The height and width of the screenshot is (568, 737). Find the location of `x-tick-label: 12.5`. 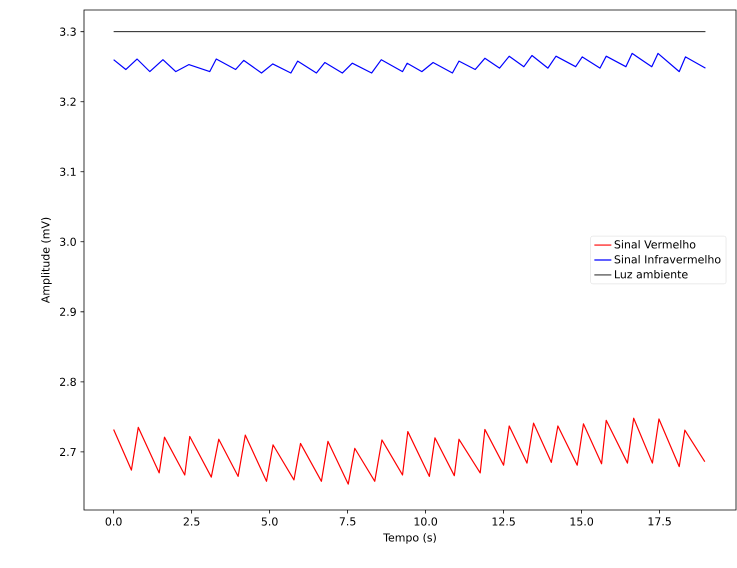

x-tick-label: 12.5 is located at coordinates (503, 521).